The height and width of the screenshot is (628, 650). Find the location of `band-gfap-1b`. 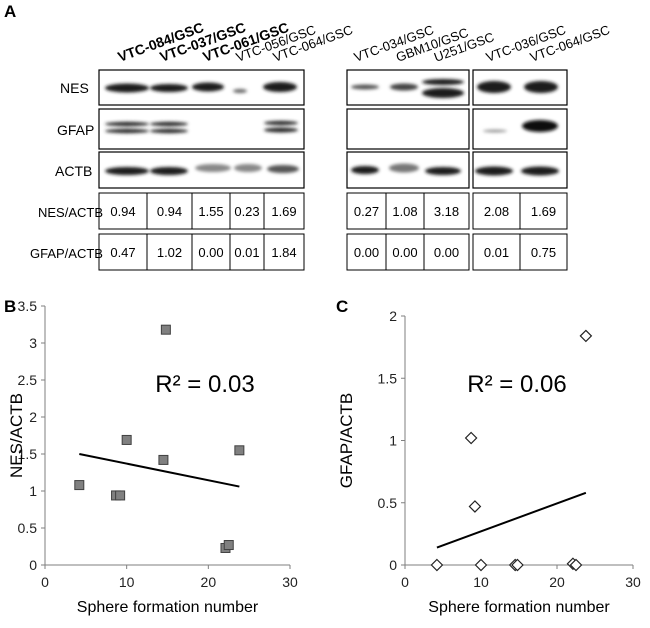

band-gfap-1b is located at coordinates (127, 131).